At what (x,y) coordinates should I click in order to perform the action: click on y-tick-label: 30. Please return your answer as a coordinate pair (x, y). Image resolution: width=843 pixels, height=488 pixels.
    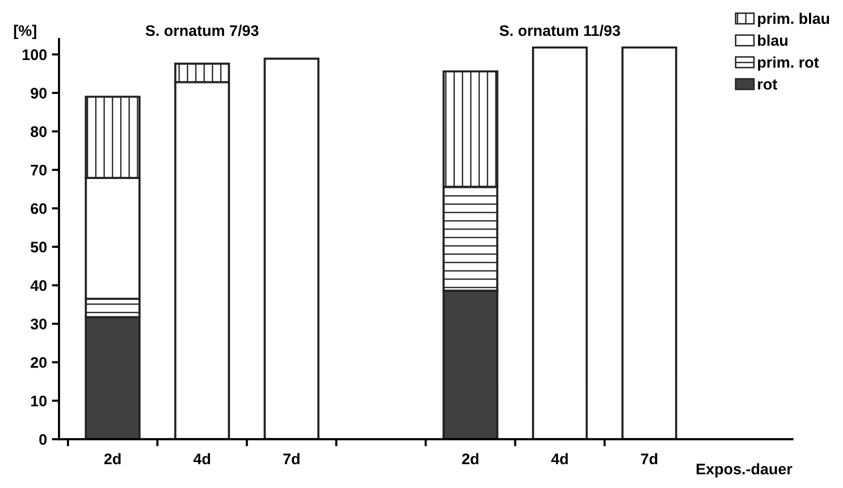
    Looking at the image, I should click on (38, 324).